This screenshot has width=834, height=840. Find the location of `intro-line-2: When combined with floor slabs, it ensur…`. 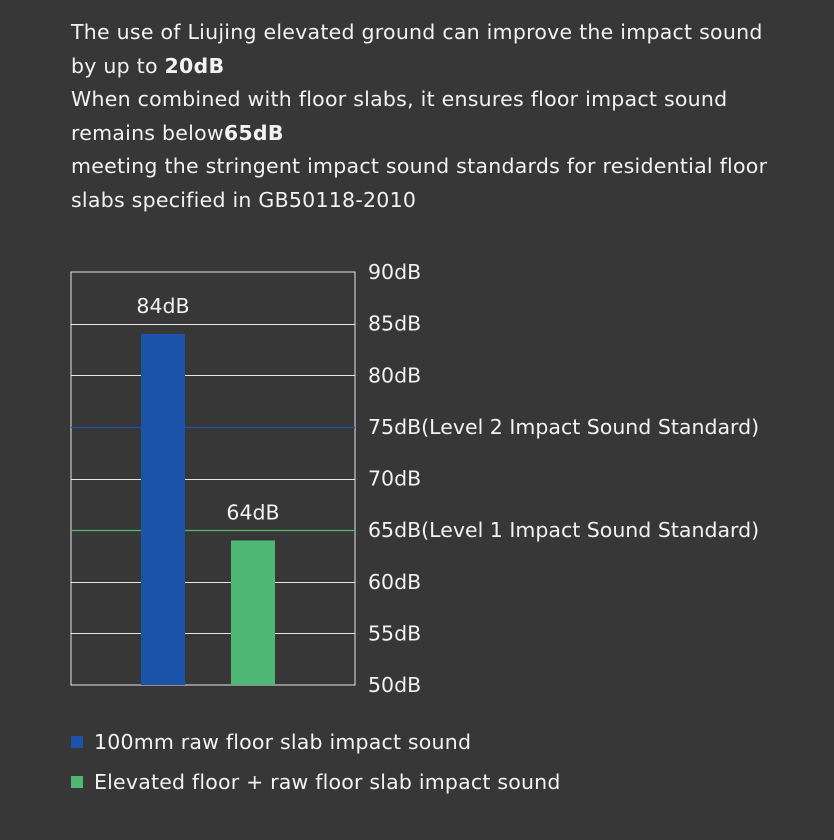

intro-line-2: When combined with floor slabs, it ensur… is located at coordinates (431, 116).